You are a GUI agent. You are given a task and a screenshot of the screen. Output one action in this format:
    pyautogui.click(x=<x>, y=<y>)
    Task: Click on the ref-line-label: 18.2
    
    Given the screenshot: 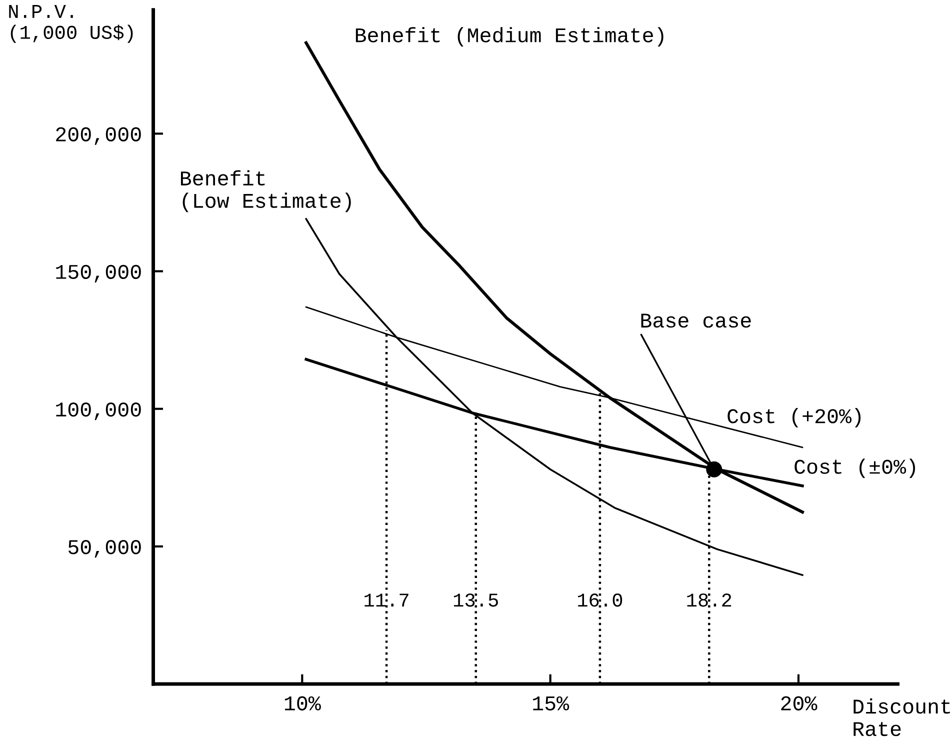 What is the action you would take?
    pyautogui.click(x=709, y=600)
    